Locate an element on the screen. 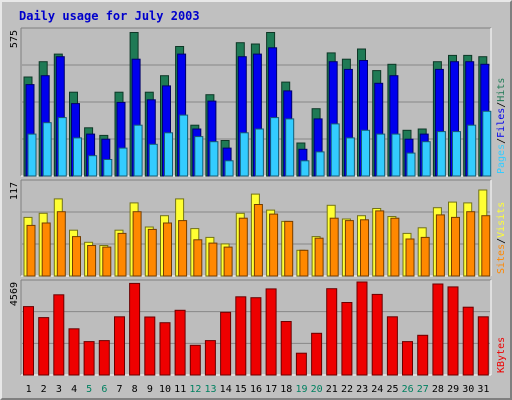  x-tick-label: 27 is located at coordinates (423, 389).